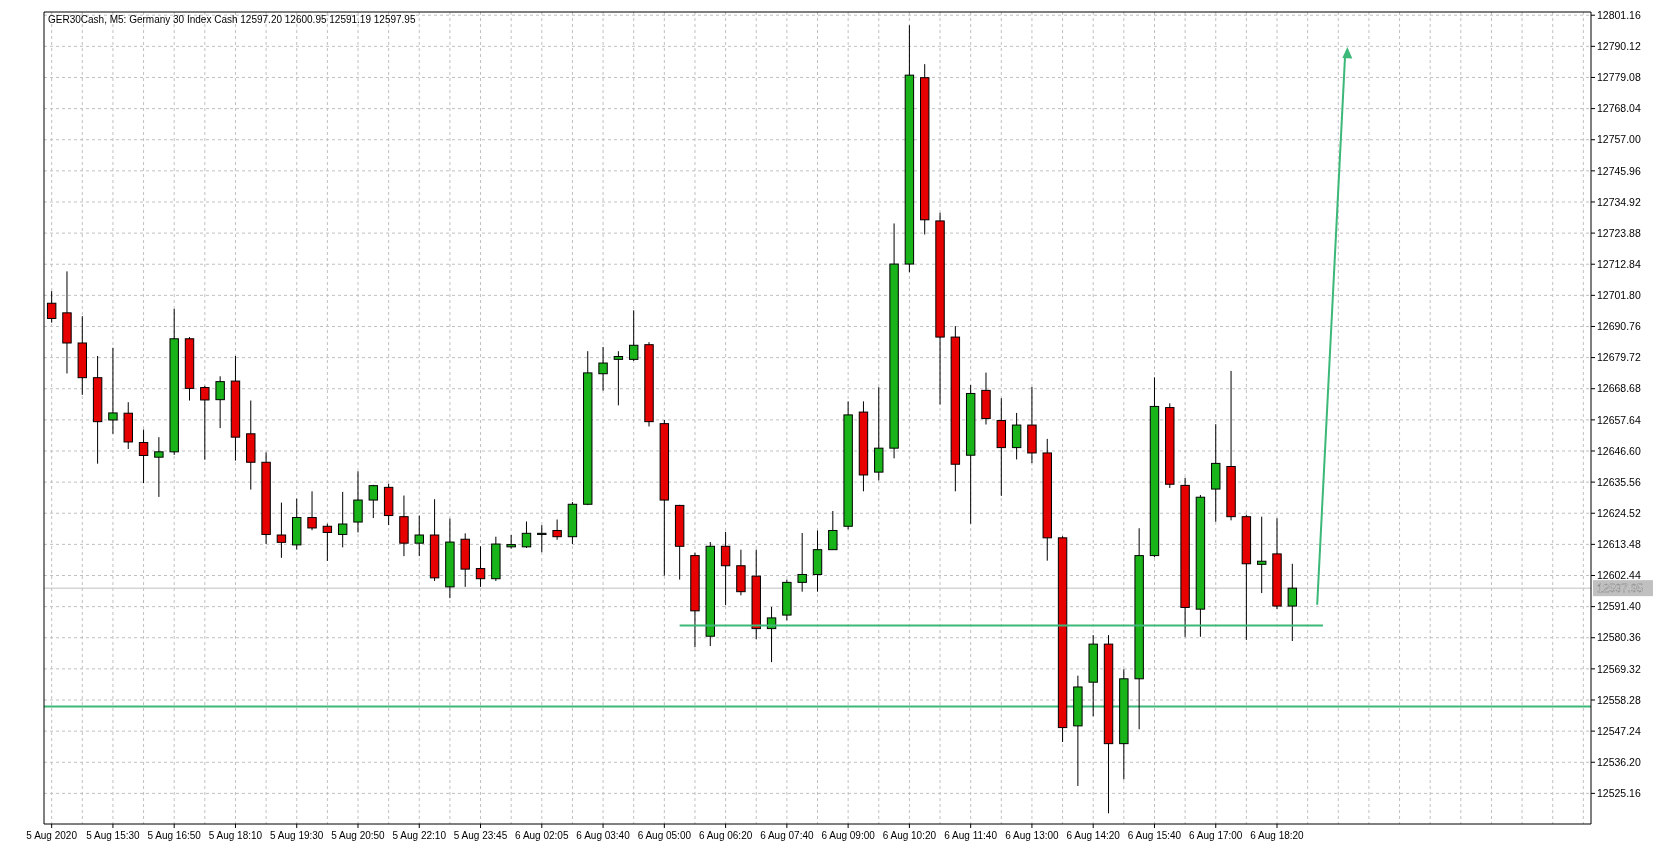  What do you see at coordinates (1216, 835) in the screenshot?
I see `x-tick-label: 6 Aug 17:00` at bounding box center [1216, 835].